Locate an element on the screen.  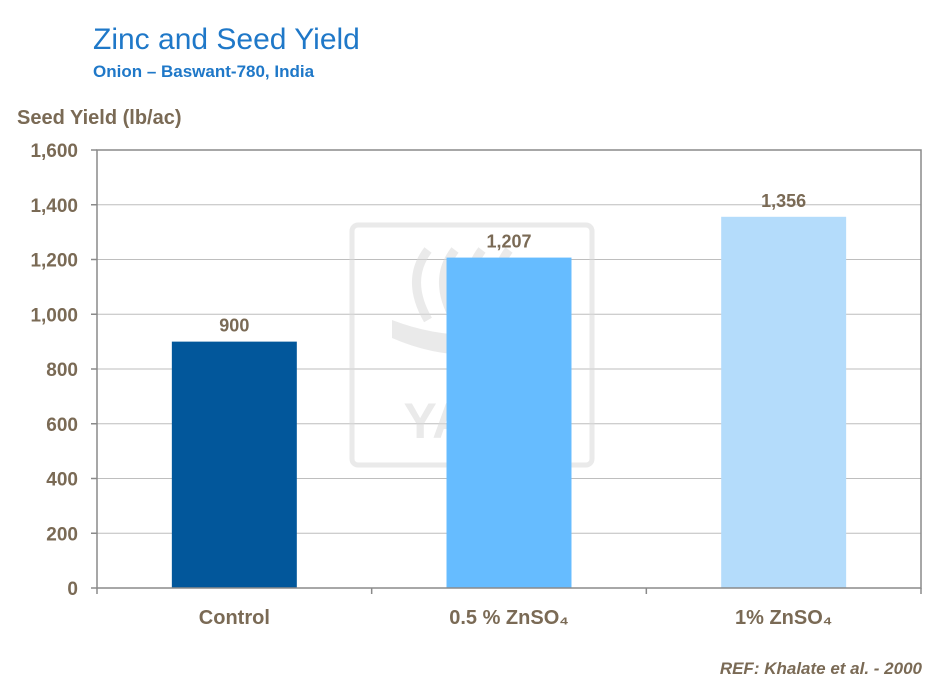
reference-note: REF: Khalate et al. - 2000 is located at coordinates (821, 668).